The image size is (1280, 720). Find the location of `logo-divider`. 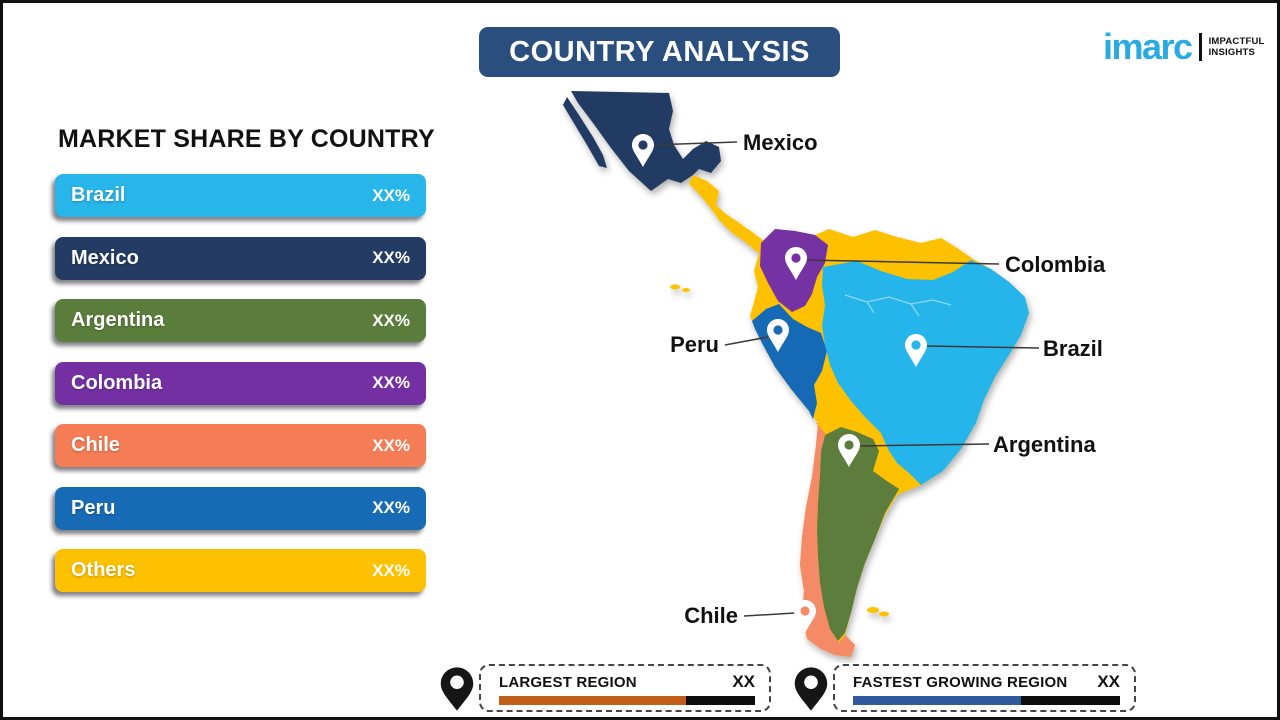

logo-divider is located at coordinates (1200, 47).